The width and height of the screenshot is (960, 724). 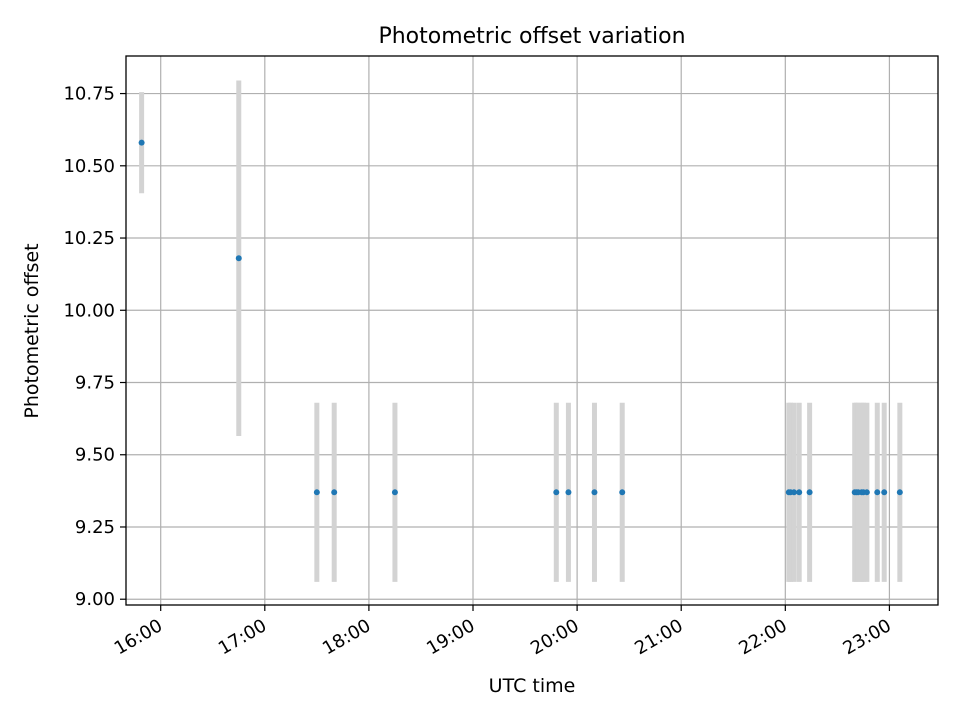 What do you see at coordinates (554, 637) in the screenshot?
I see `x-tick-label: 20:00` at bounding box center [554, 637].